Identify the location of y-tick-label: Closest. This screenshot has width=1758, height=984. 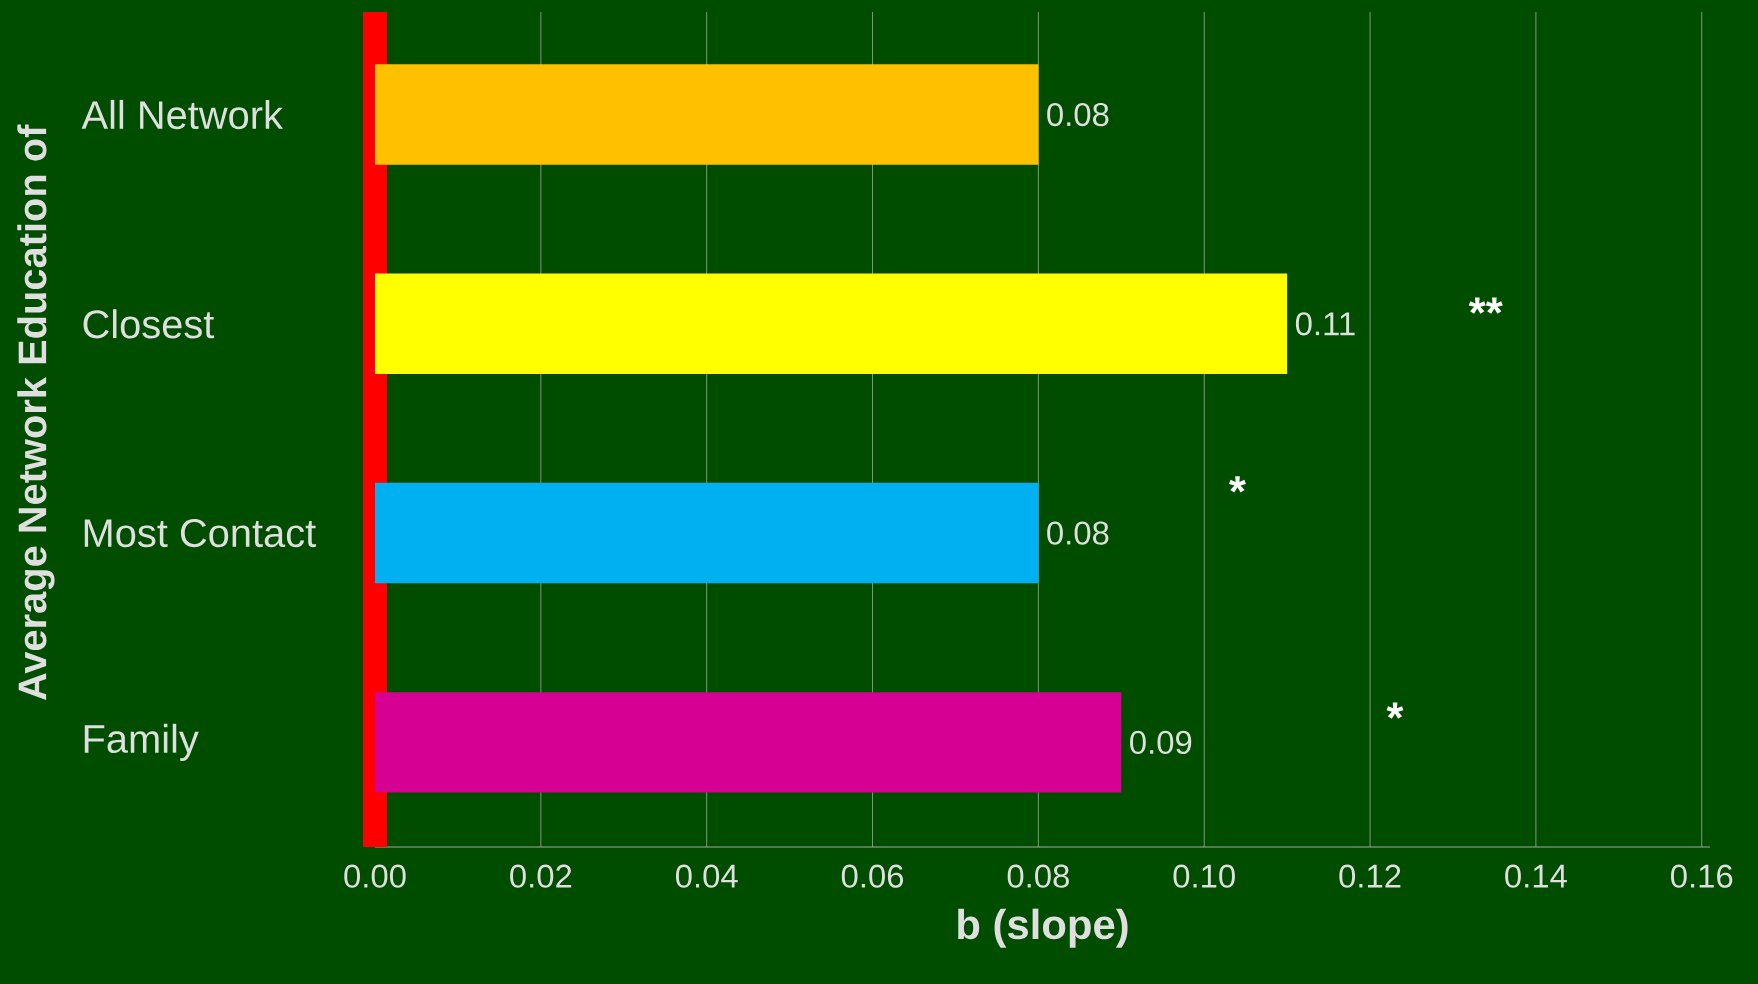
(149, 324).